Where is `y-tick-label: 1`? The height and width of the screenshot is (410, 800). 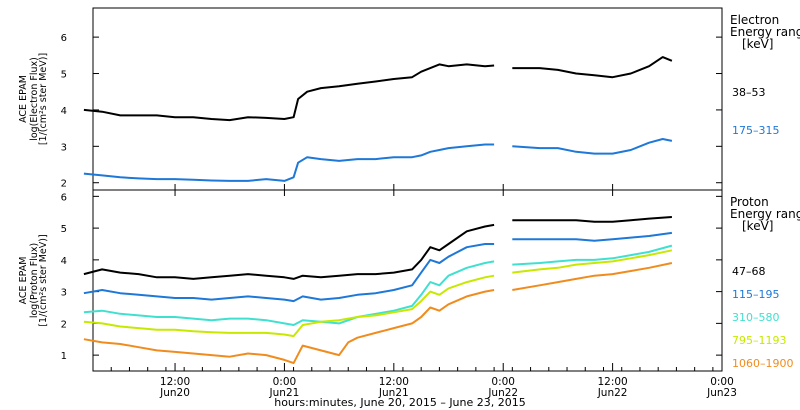 y-tick-label: 1 is located at coordinates (64, 356).